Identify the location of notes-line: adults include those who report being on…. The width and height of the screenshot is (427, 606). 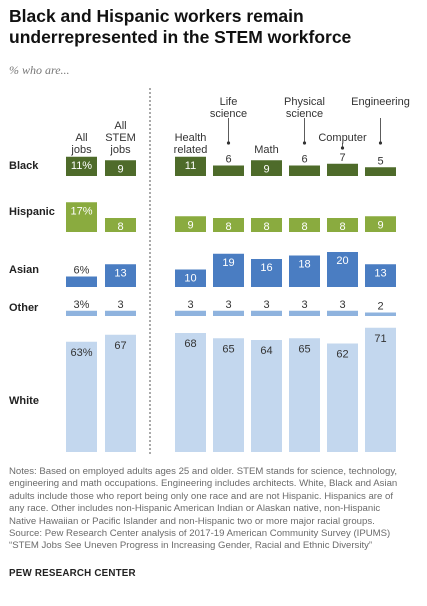
(201, 496).